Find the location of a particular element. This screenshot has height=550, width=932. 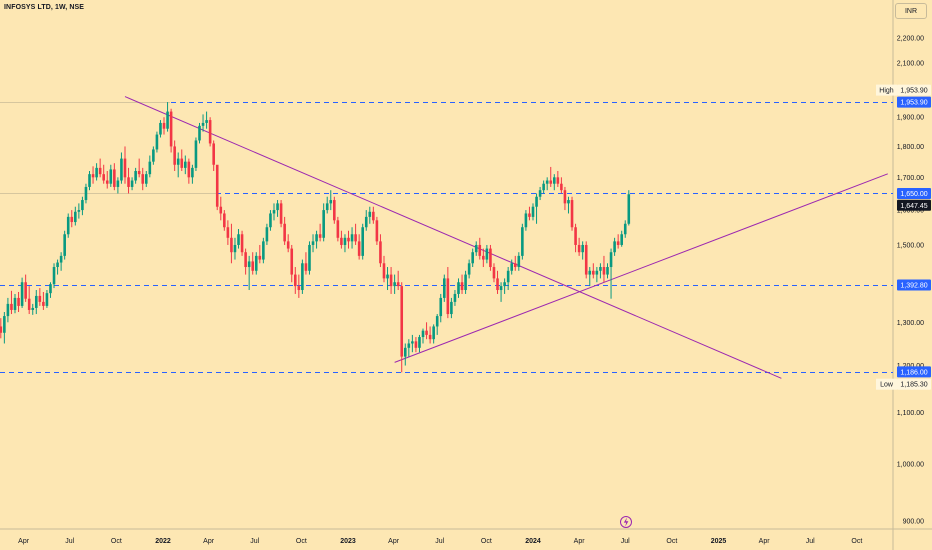

y-tick-label: 1,800.00 is located at coordinates (910, 147).